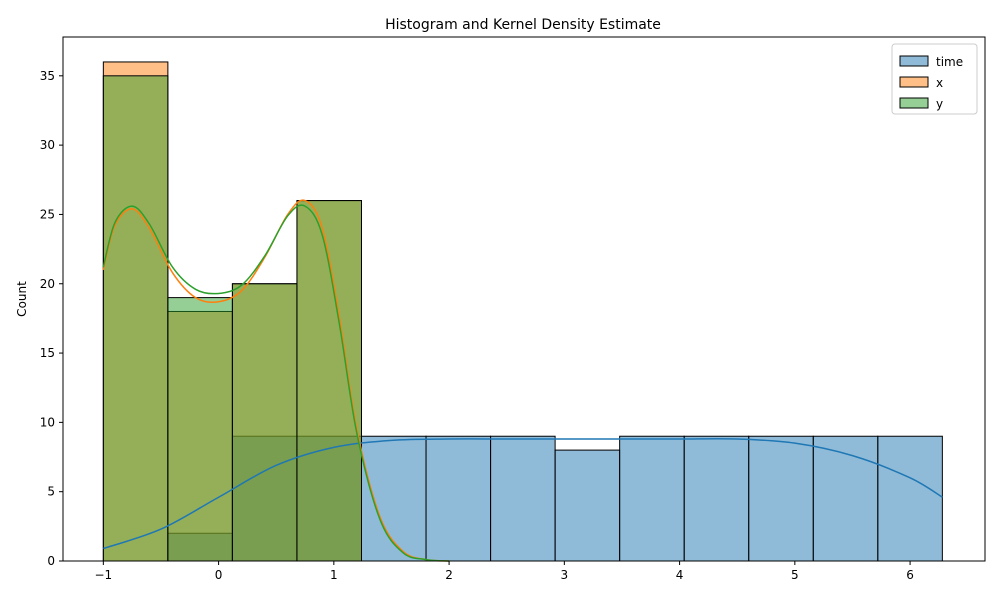  What do you see at coordinates (914, 103) in the screenshot?
I see `legend-swatch-y` at bounding box center [914, 103].